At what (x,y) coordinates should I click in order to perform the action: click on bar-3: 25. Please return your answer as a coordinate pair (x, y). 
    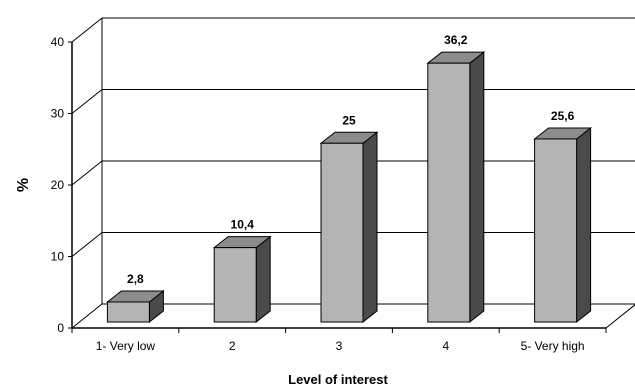
    Looking at the image, I should click on (349, 218).